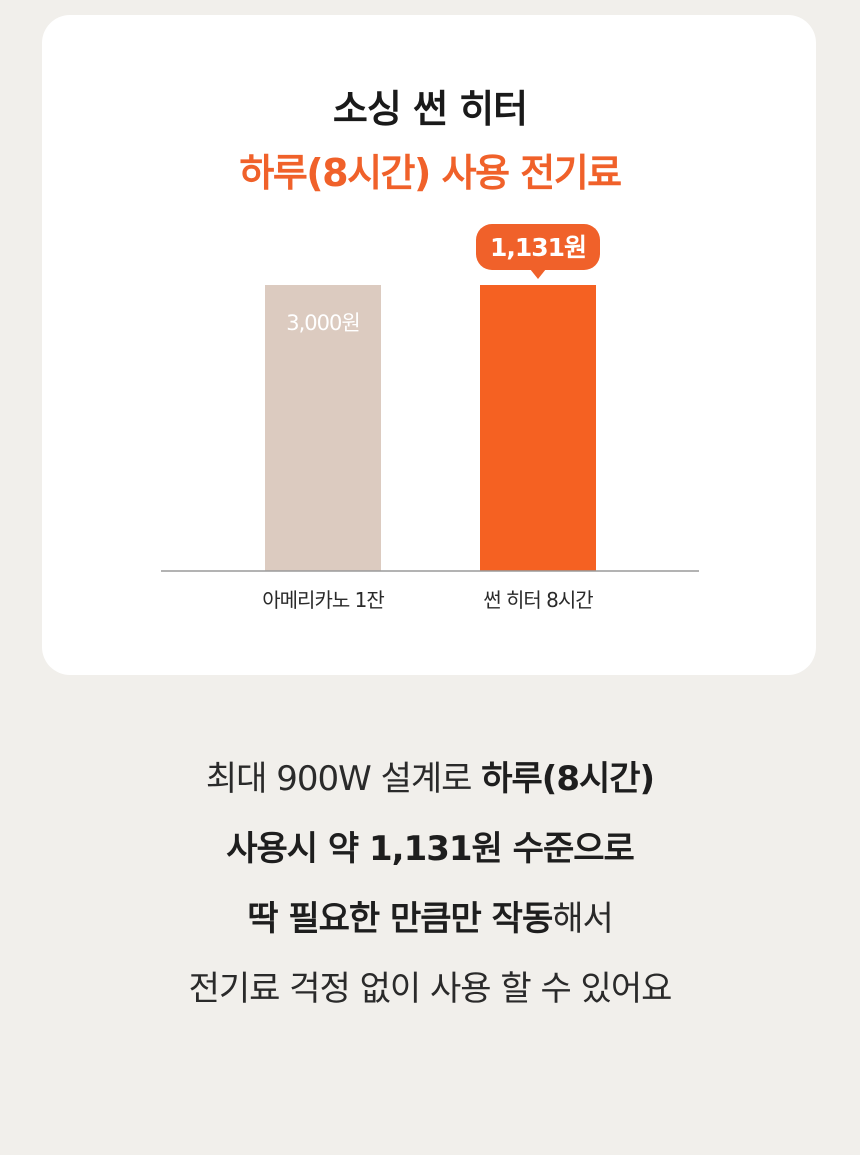  I want to click on description-text: 최대 900W 설계로, so click(343, 779).